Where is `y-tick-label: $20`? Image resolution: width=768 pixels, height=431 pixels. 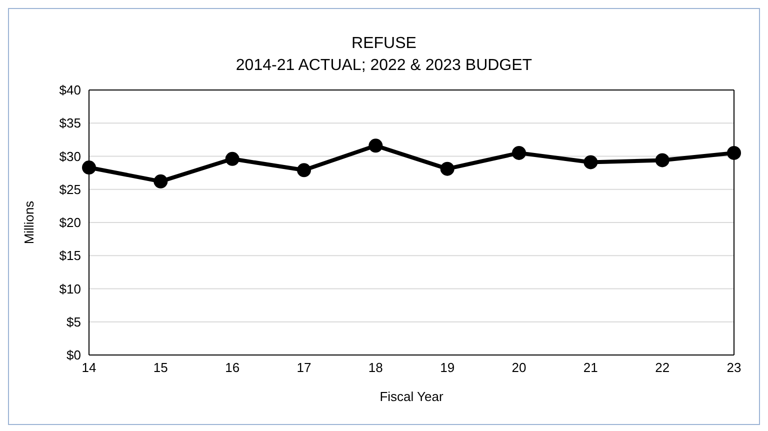
y-tick-label: $20 is located at coordinates (70, 222).